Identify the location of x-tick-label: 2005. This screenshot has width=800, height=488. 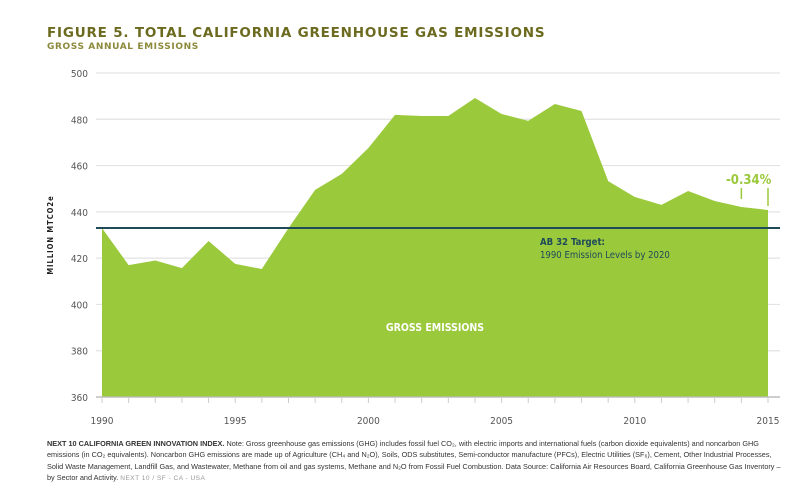
(501, 421).